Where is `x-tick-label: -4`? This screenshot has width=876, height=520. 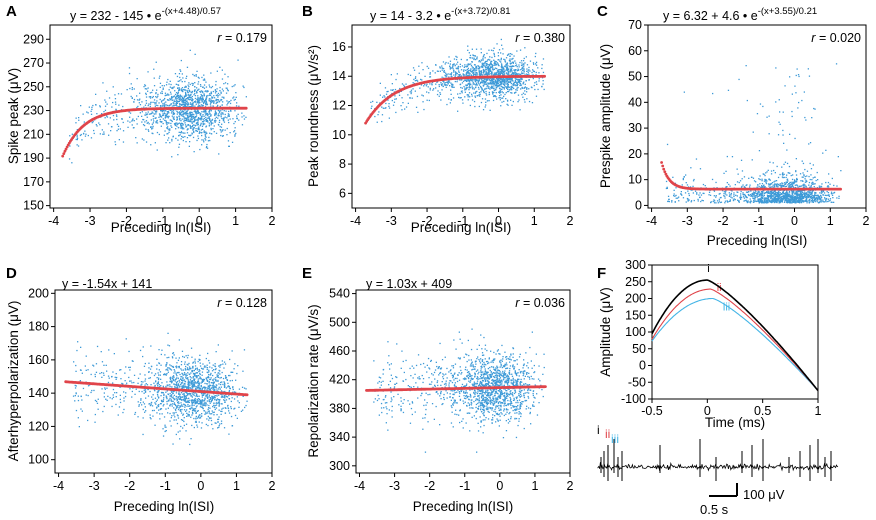 x-tick-label: -4 is located at coordinates (53, 221).